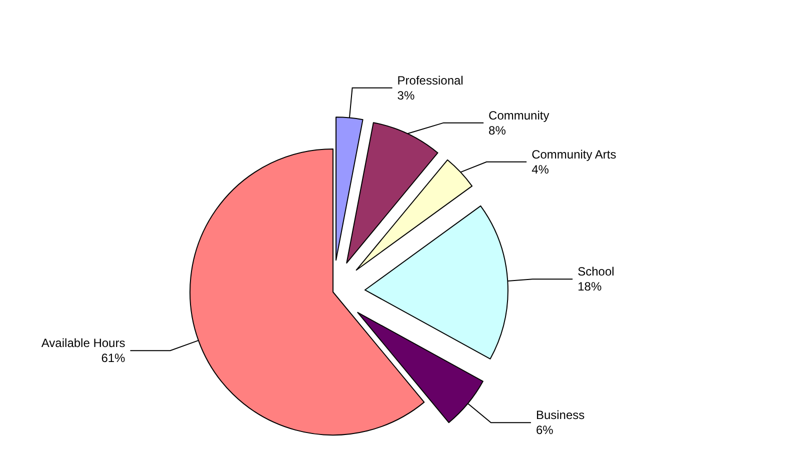 This screenshot has height=459, width=803. What do you see at coordinates (430, 80) in the screenshot?
I see `slice-label: Professional` at bounding box center [430, 80].